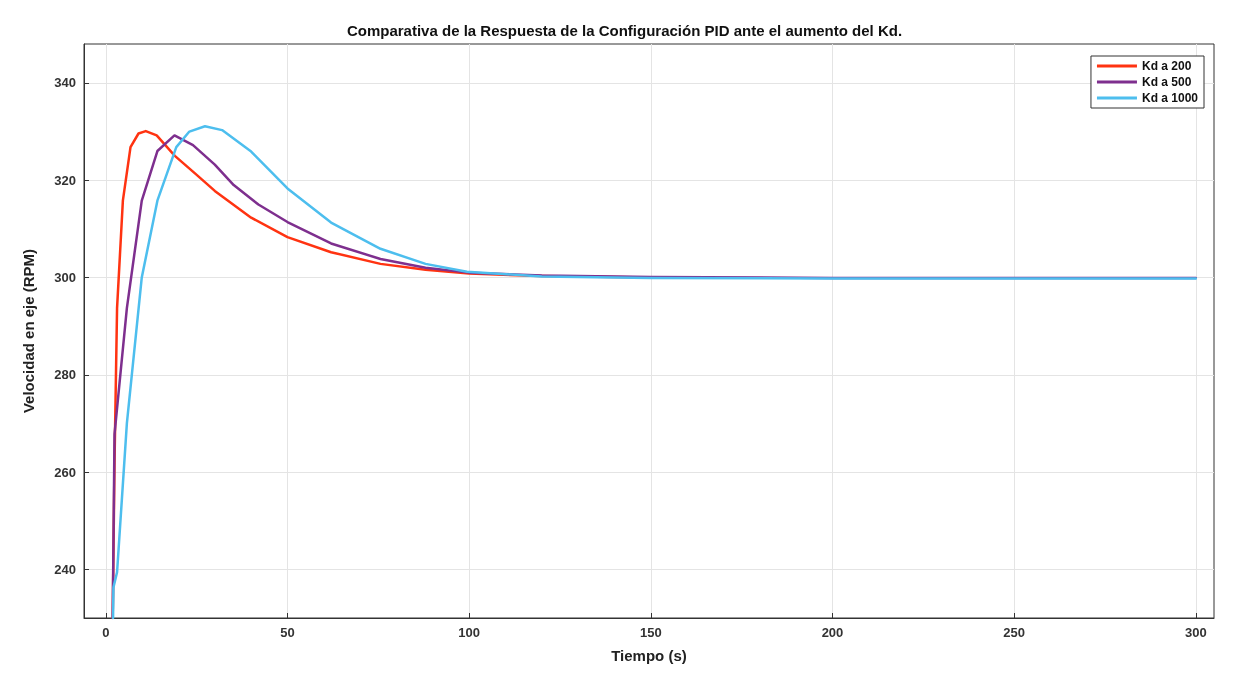 This screenshot has width=1249, height=678. What do you see at coordinates (469, 632) in the screenshot?
I see `x-tick-label: 100` at bounding box center [469, 632].